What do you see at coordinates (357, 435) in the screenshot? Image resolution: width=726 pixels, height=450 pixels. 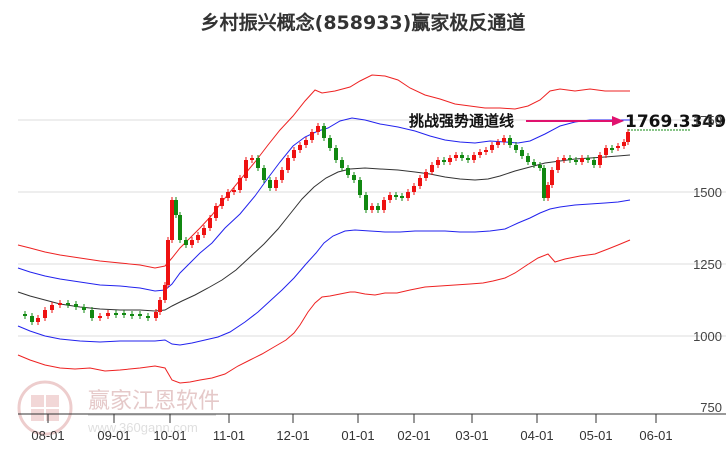 I see `x-tick-01-01: 01-01` at bounding box center [357, 435].